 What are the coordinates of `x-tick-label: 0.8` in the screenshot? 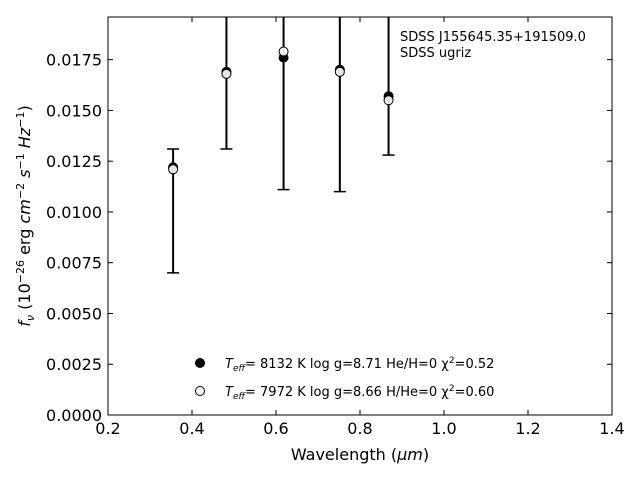 It's located at (359, 428).